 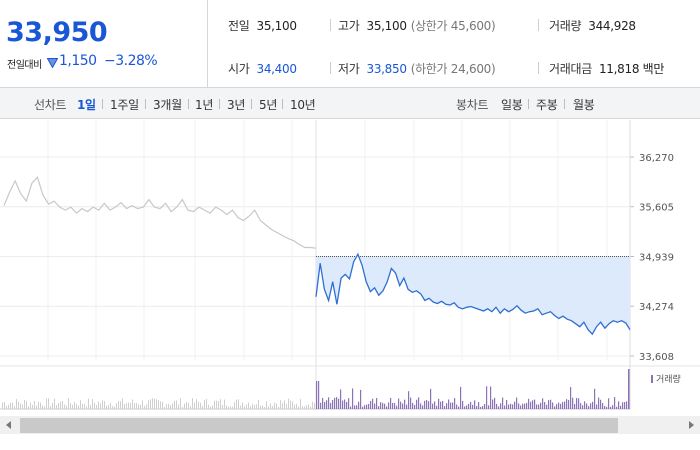 I want to click on stat-low: 저가 33,850 (하한가 24,600), so click(x=417, y=69).